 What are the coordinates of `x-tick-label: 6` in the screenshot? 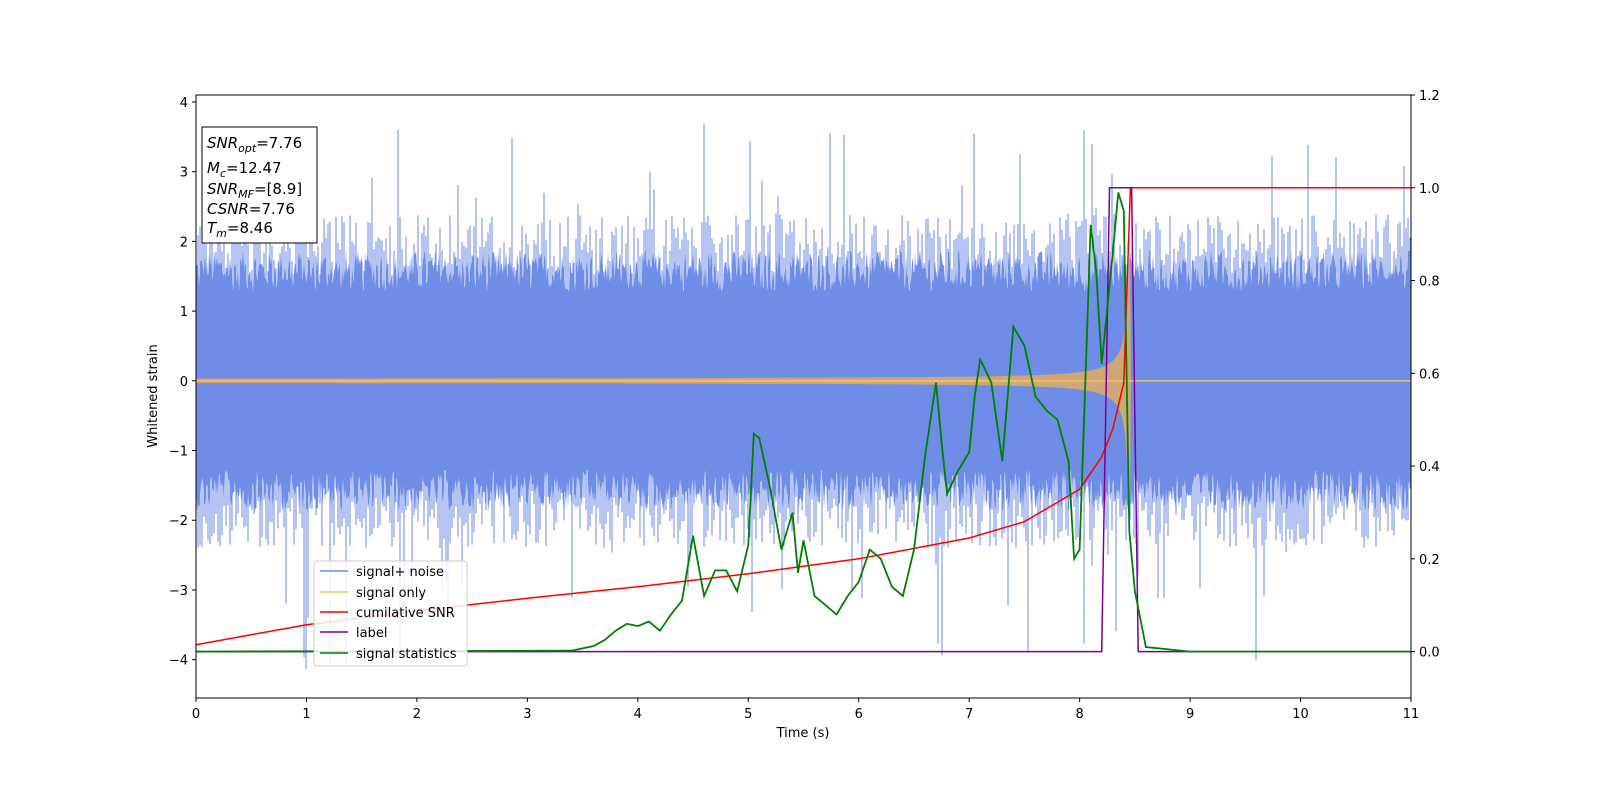 It's located at (859, 714).